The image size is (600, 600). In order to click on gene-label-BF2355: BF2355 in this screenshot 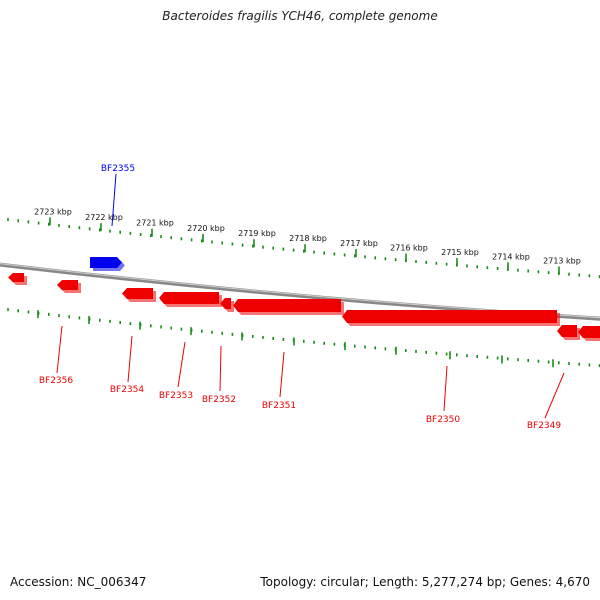, I will do `click(118, 169)`.